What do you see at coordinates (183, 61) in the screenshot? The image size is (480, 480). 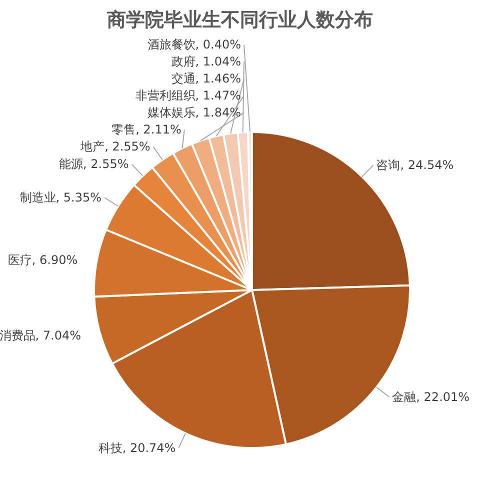 I see `slice-label: 政府` at bounding box center [183, 61].